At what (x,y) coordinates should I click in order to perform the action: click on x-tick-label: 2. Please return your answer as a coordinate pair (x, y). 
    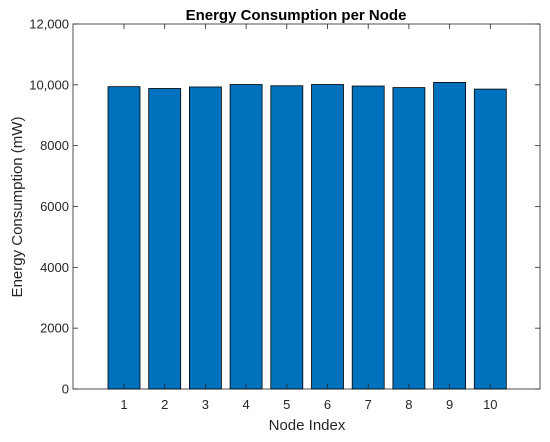
    Looking at the image, I should click on (164, 404).